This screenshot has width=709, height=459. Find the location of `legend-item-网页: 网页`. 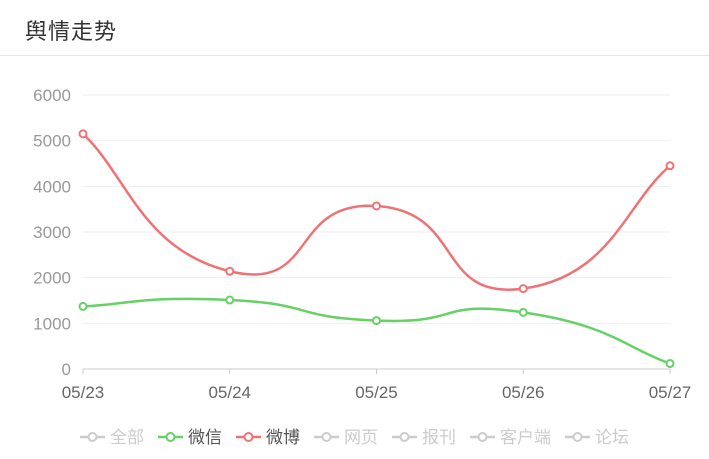

legend-item-网页: 网页 is located at coordinates (346, 438).